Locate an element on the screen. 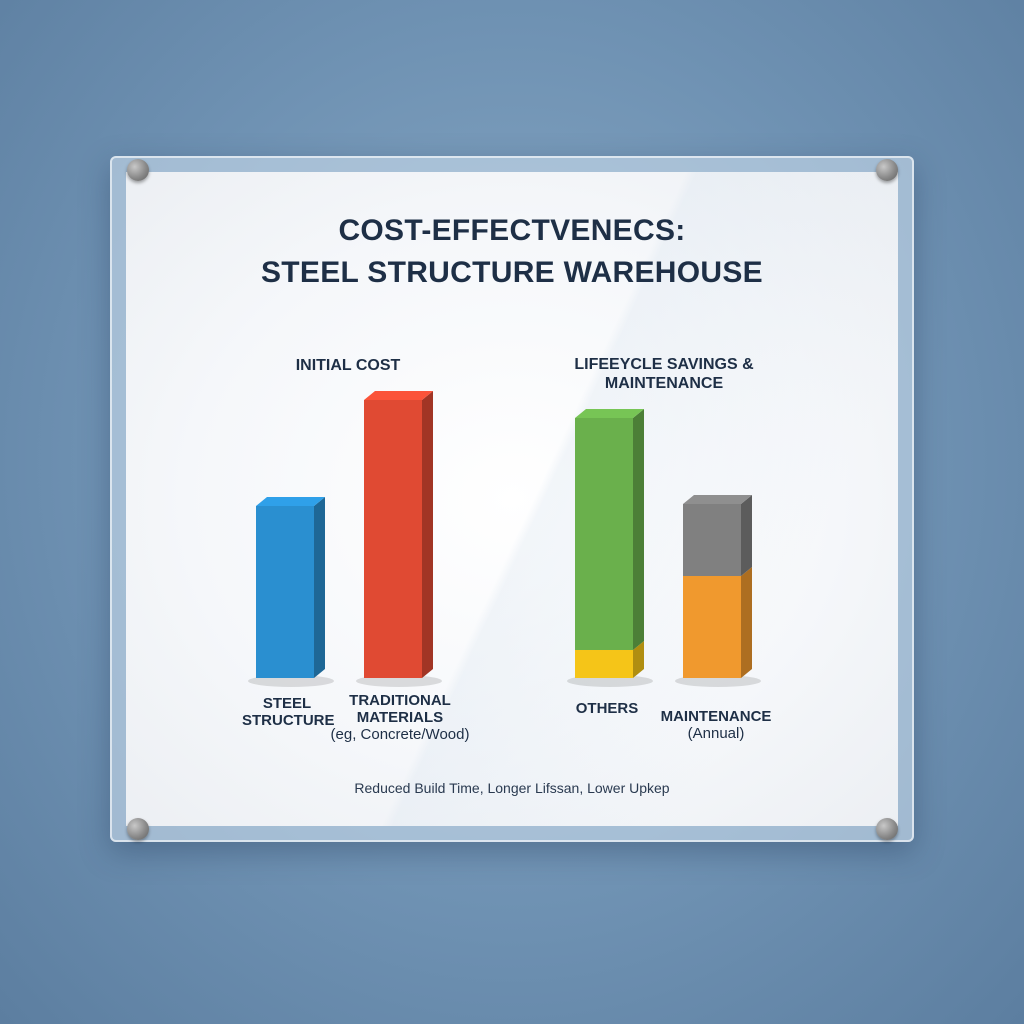 This screenshot has height=1024, width=1024. chart-title-initial-cost: INITIAL COST is located at coordinates (348, 365).